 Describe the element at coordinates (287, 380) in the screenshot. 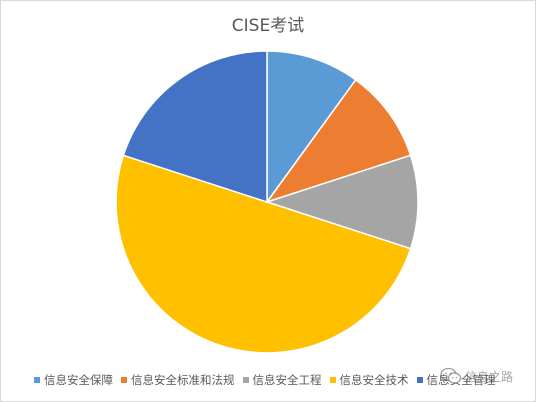

I see `legend-label-3: 信息安全工程` at that location.